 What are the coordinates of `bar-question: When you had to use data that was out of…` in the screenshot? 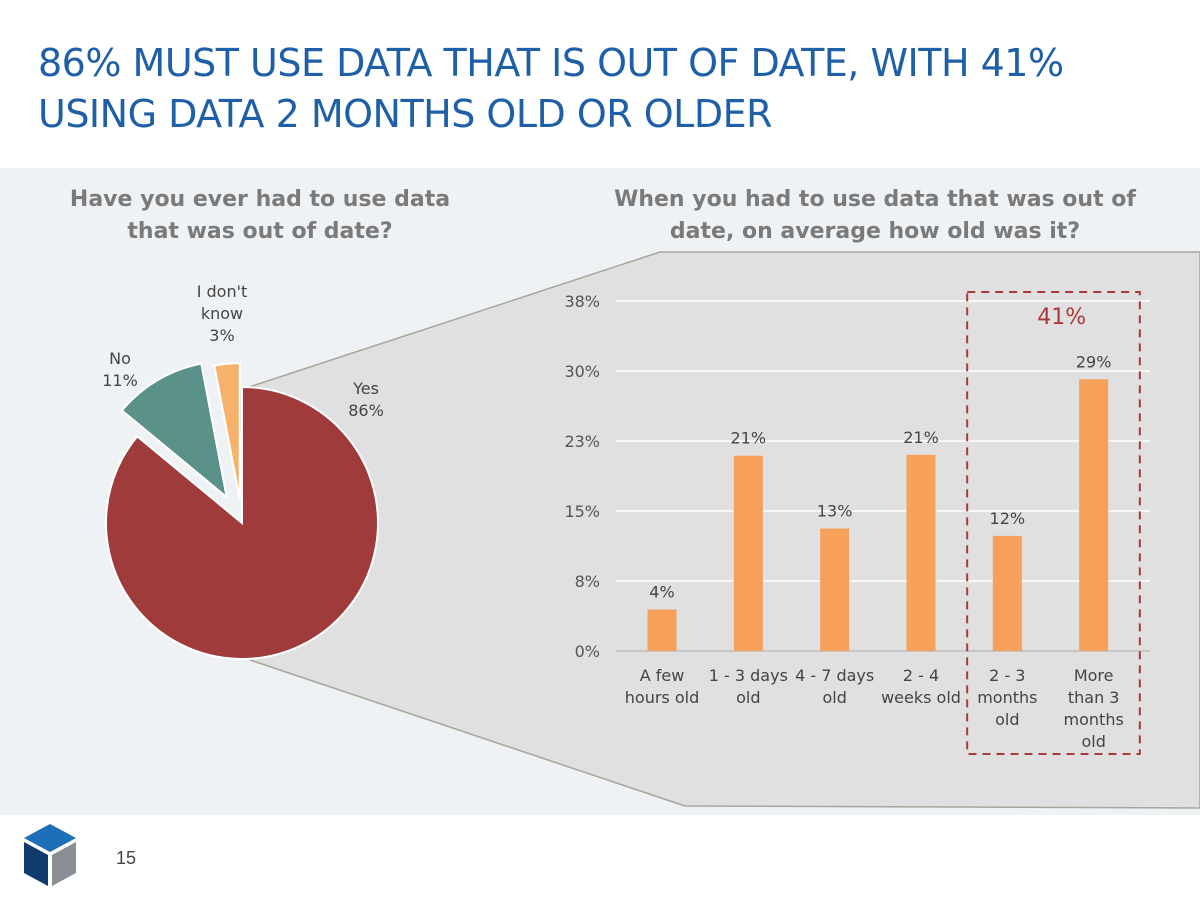 It's located at (875, 215).